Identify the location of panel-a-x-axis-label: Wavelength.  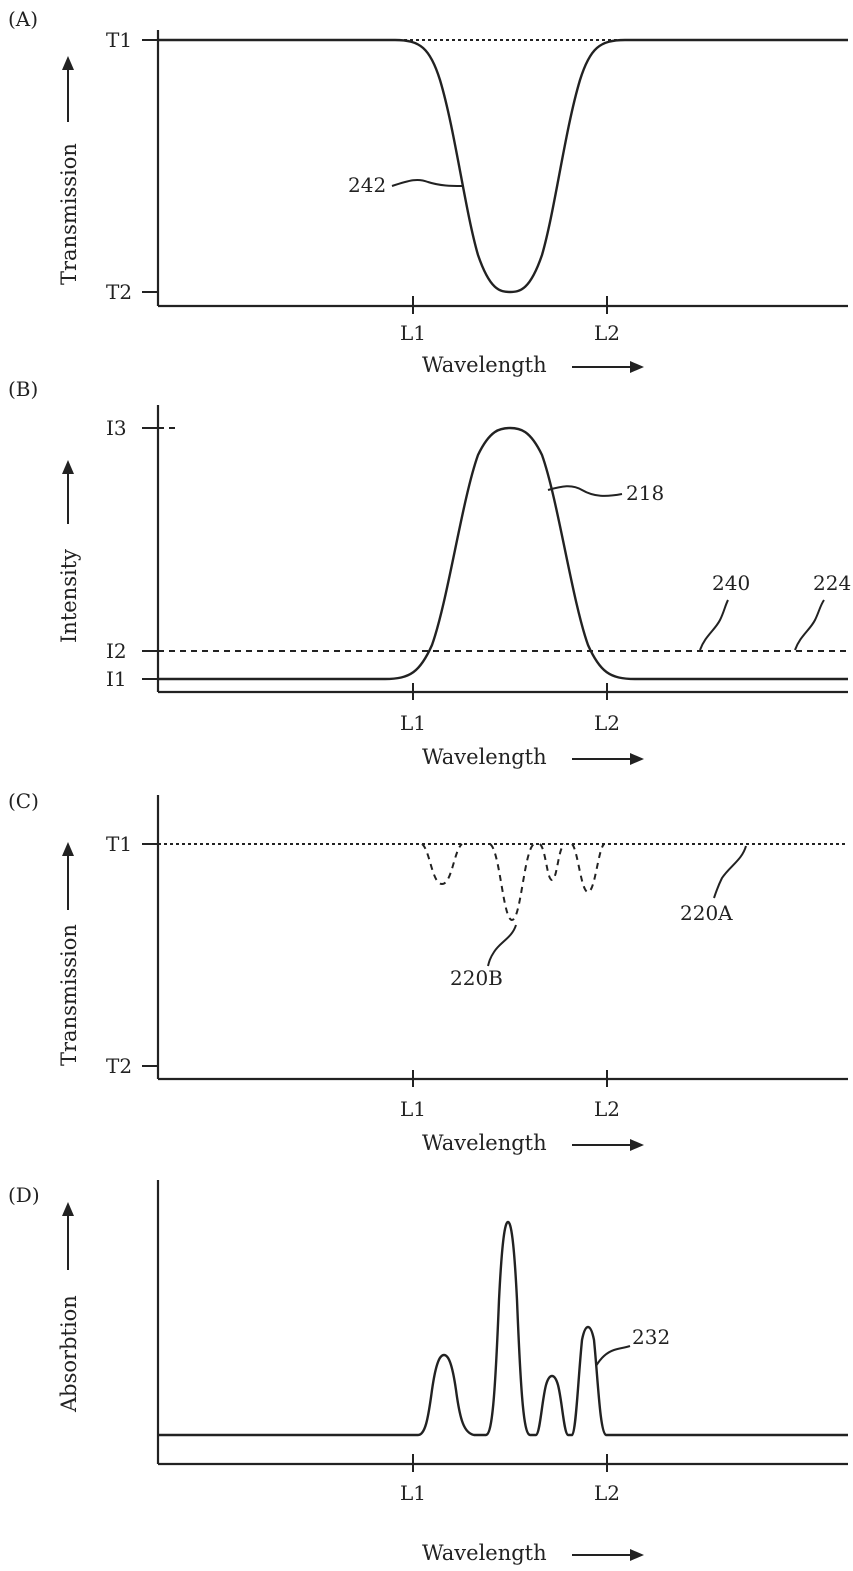
(484, 365).